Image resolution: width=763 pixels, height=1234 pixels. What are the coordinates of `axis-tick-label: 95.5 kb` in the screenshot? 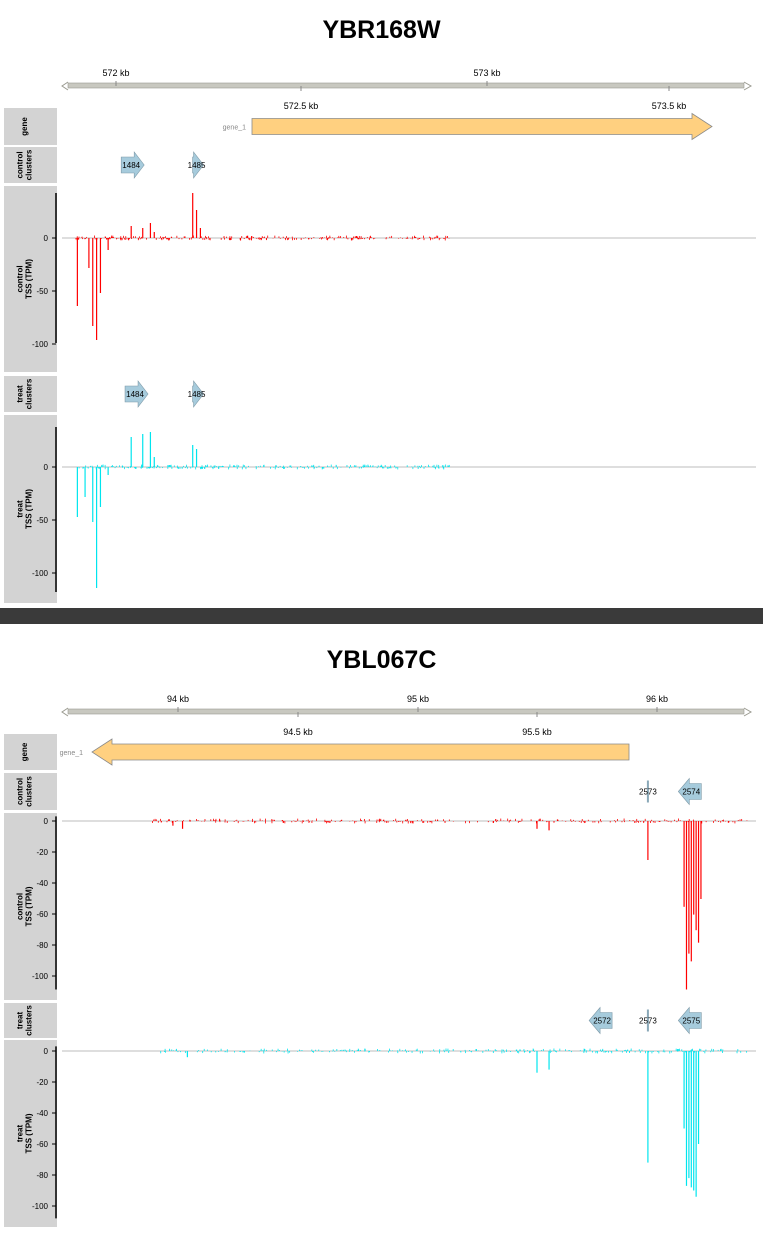 It's located at (537, 732).